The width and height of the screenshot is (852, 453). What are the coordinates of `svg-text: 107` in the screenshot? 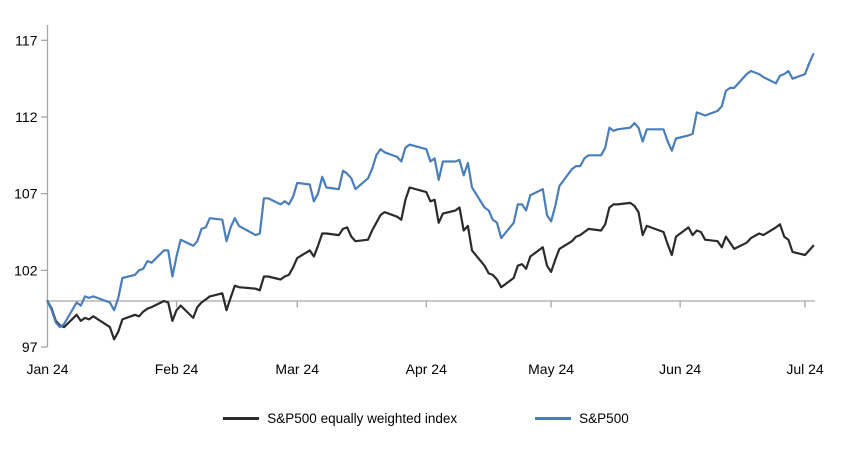 It's located at (26, 194).